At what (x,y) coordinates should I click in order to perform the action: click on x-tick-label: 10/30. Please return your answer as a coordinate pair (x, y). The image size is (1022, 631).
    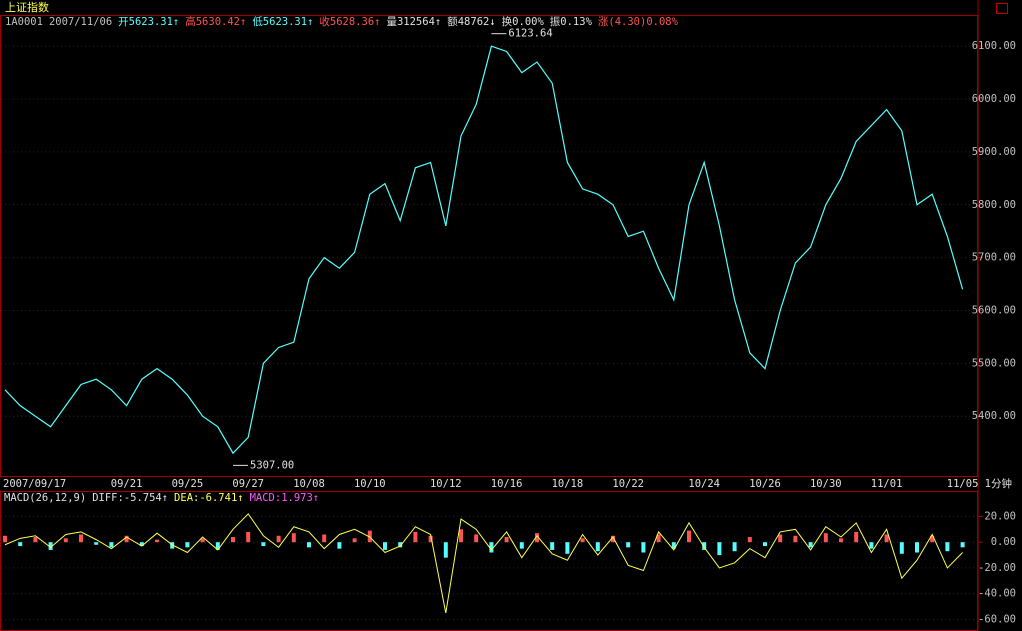
    Looking at the image, I should click on (826, 484).